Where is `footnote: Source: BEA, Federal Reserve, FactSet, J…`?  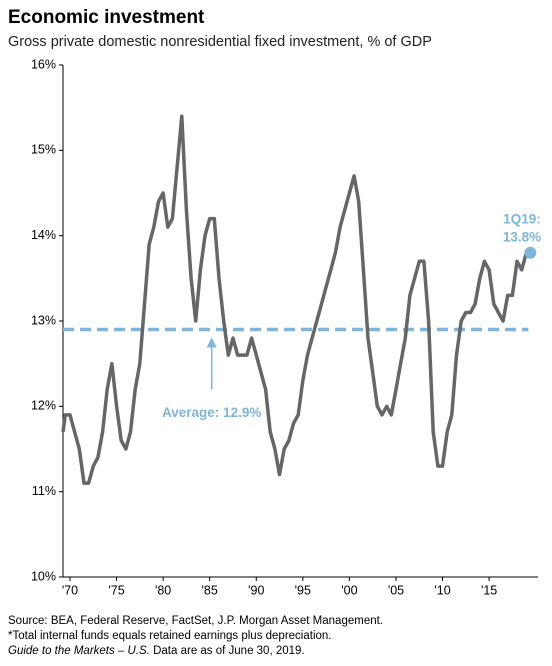
footnote: Source: BEA, Federal Reserve, FactSet, J… is located at coordinates (195, 621).